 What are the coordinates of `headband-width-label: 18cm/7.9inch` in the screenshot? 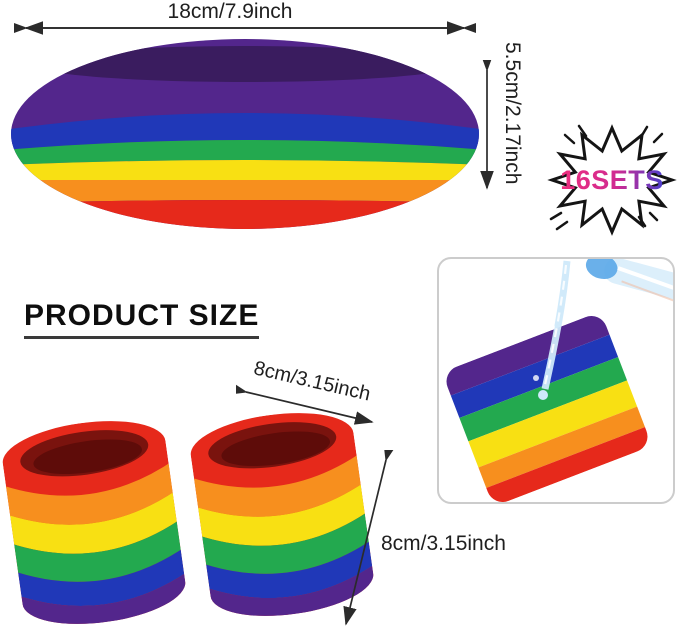 It's located at (230, 11).